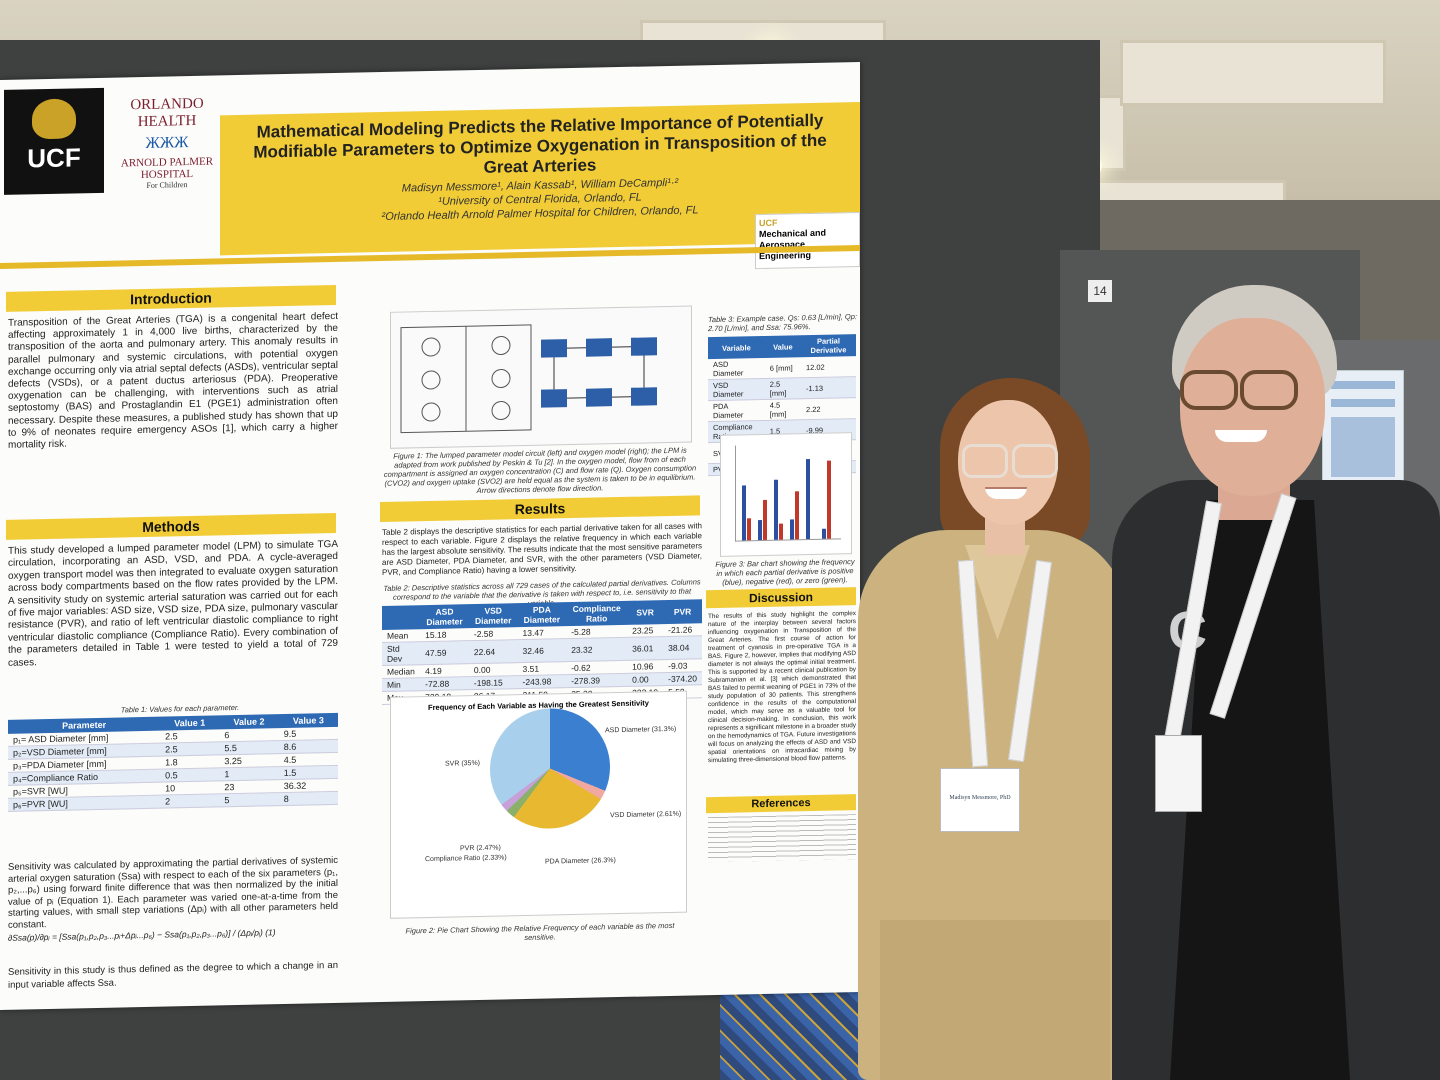  What do you see at coordinates (401, 671) in the screenshot?
I see `table-cell: Median` at bounding box center [401, 671].